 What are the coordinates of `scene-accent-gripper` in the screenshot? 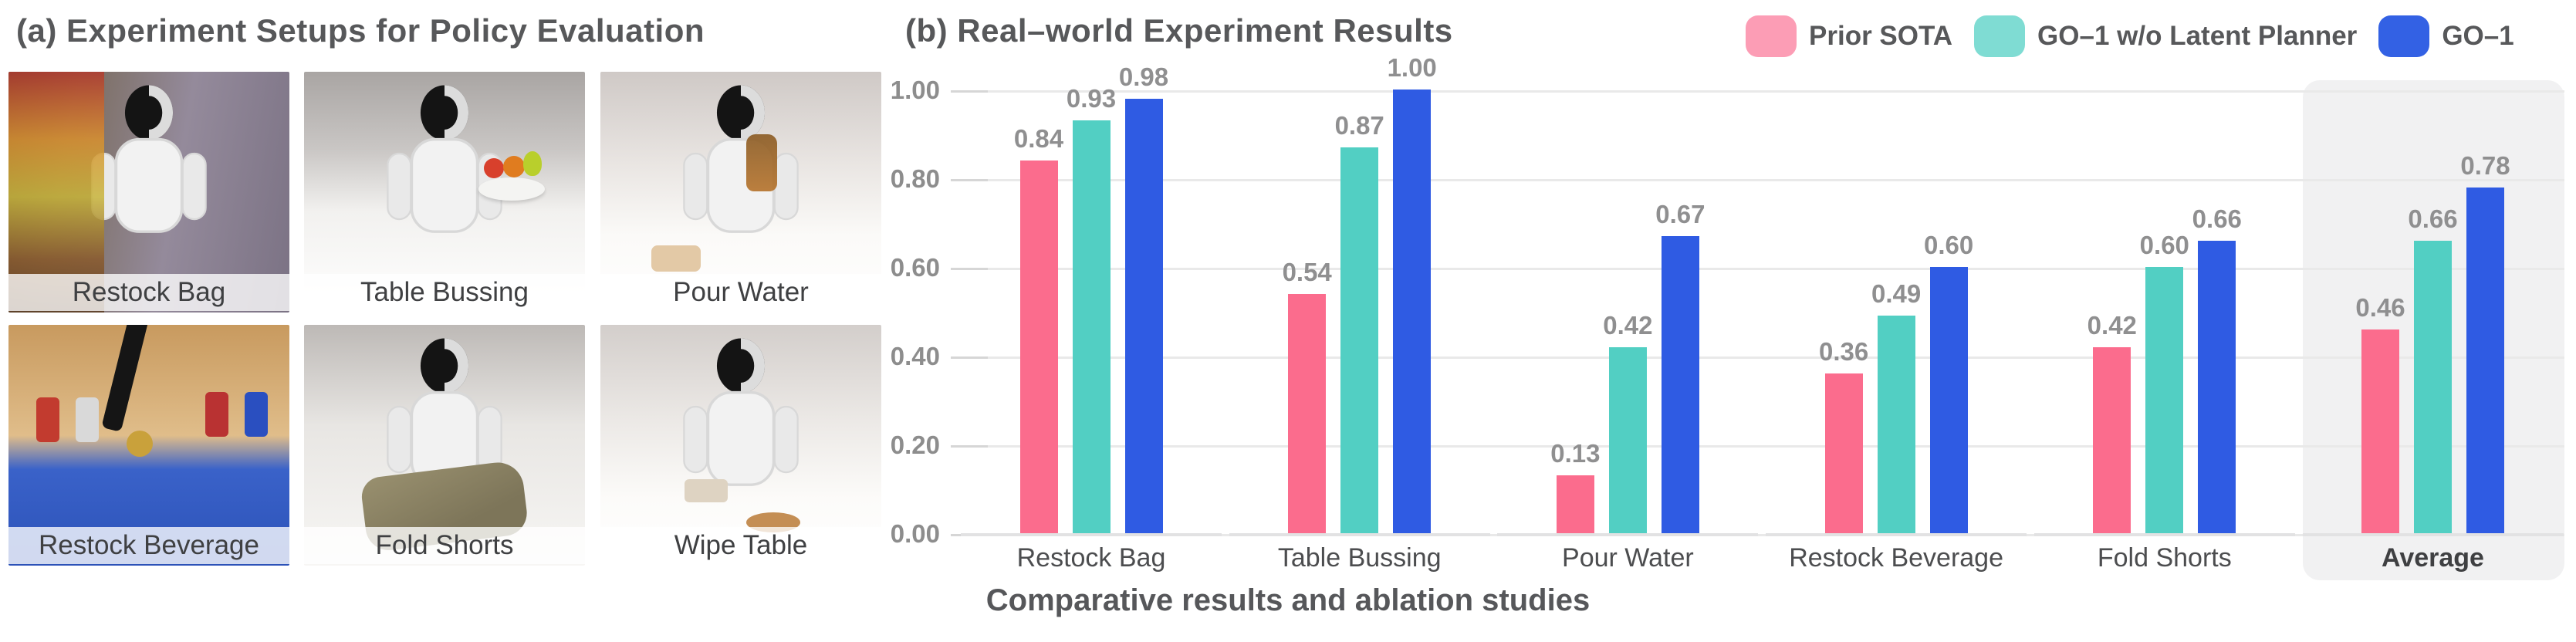 It's located at (125, 378).